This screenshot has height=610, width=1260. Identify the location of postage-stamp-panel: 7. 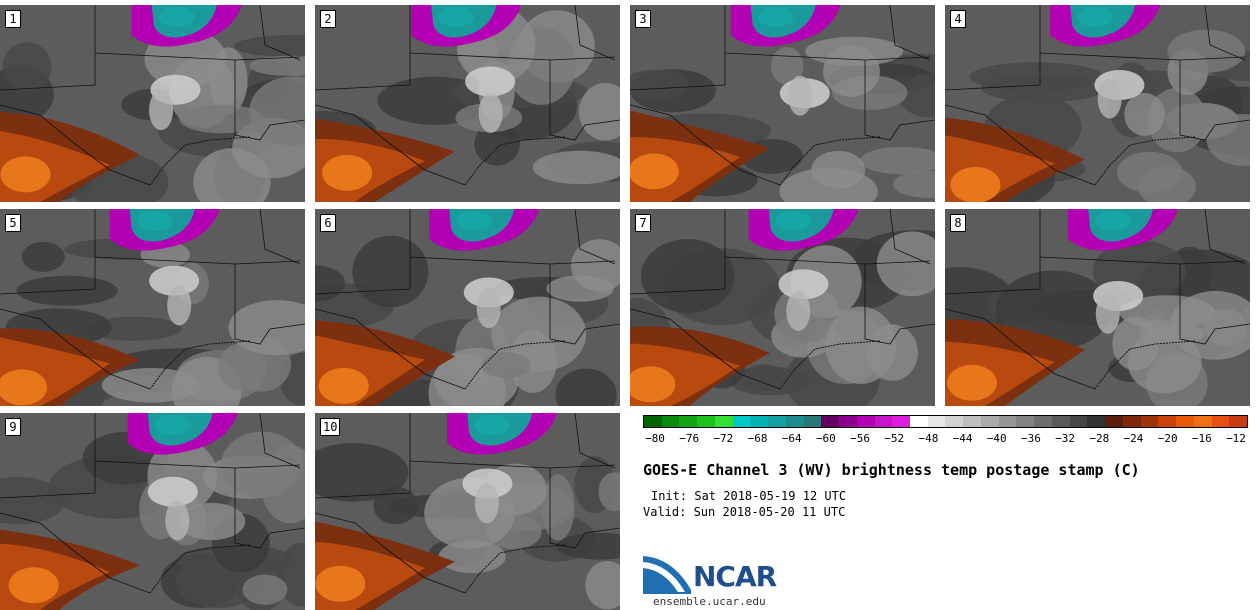
(782, 307).